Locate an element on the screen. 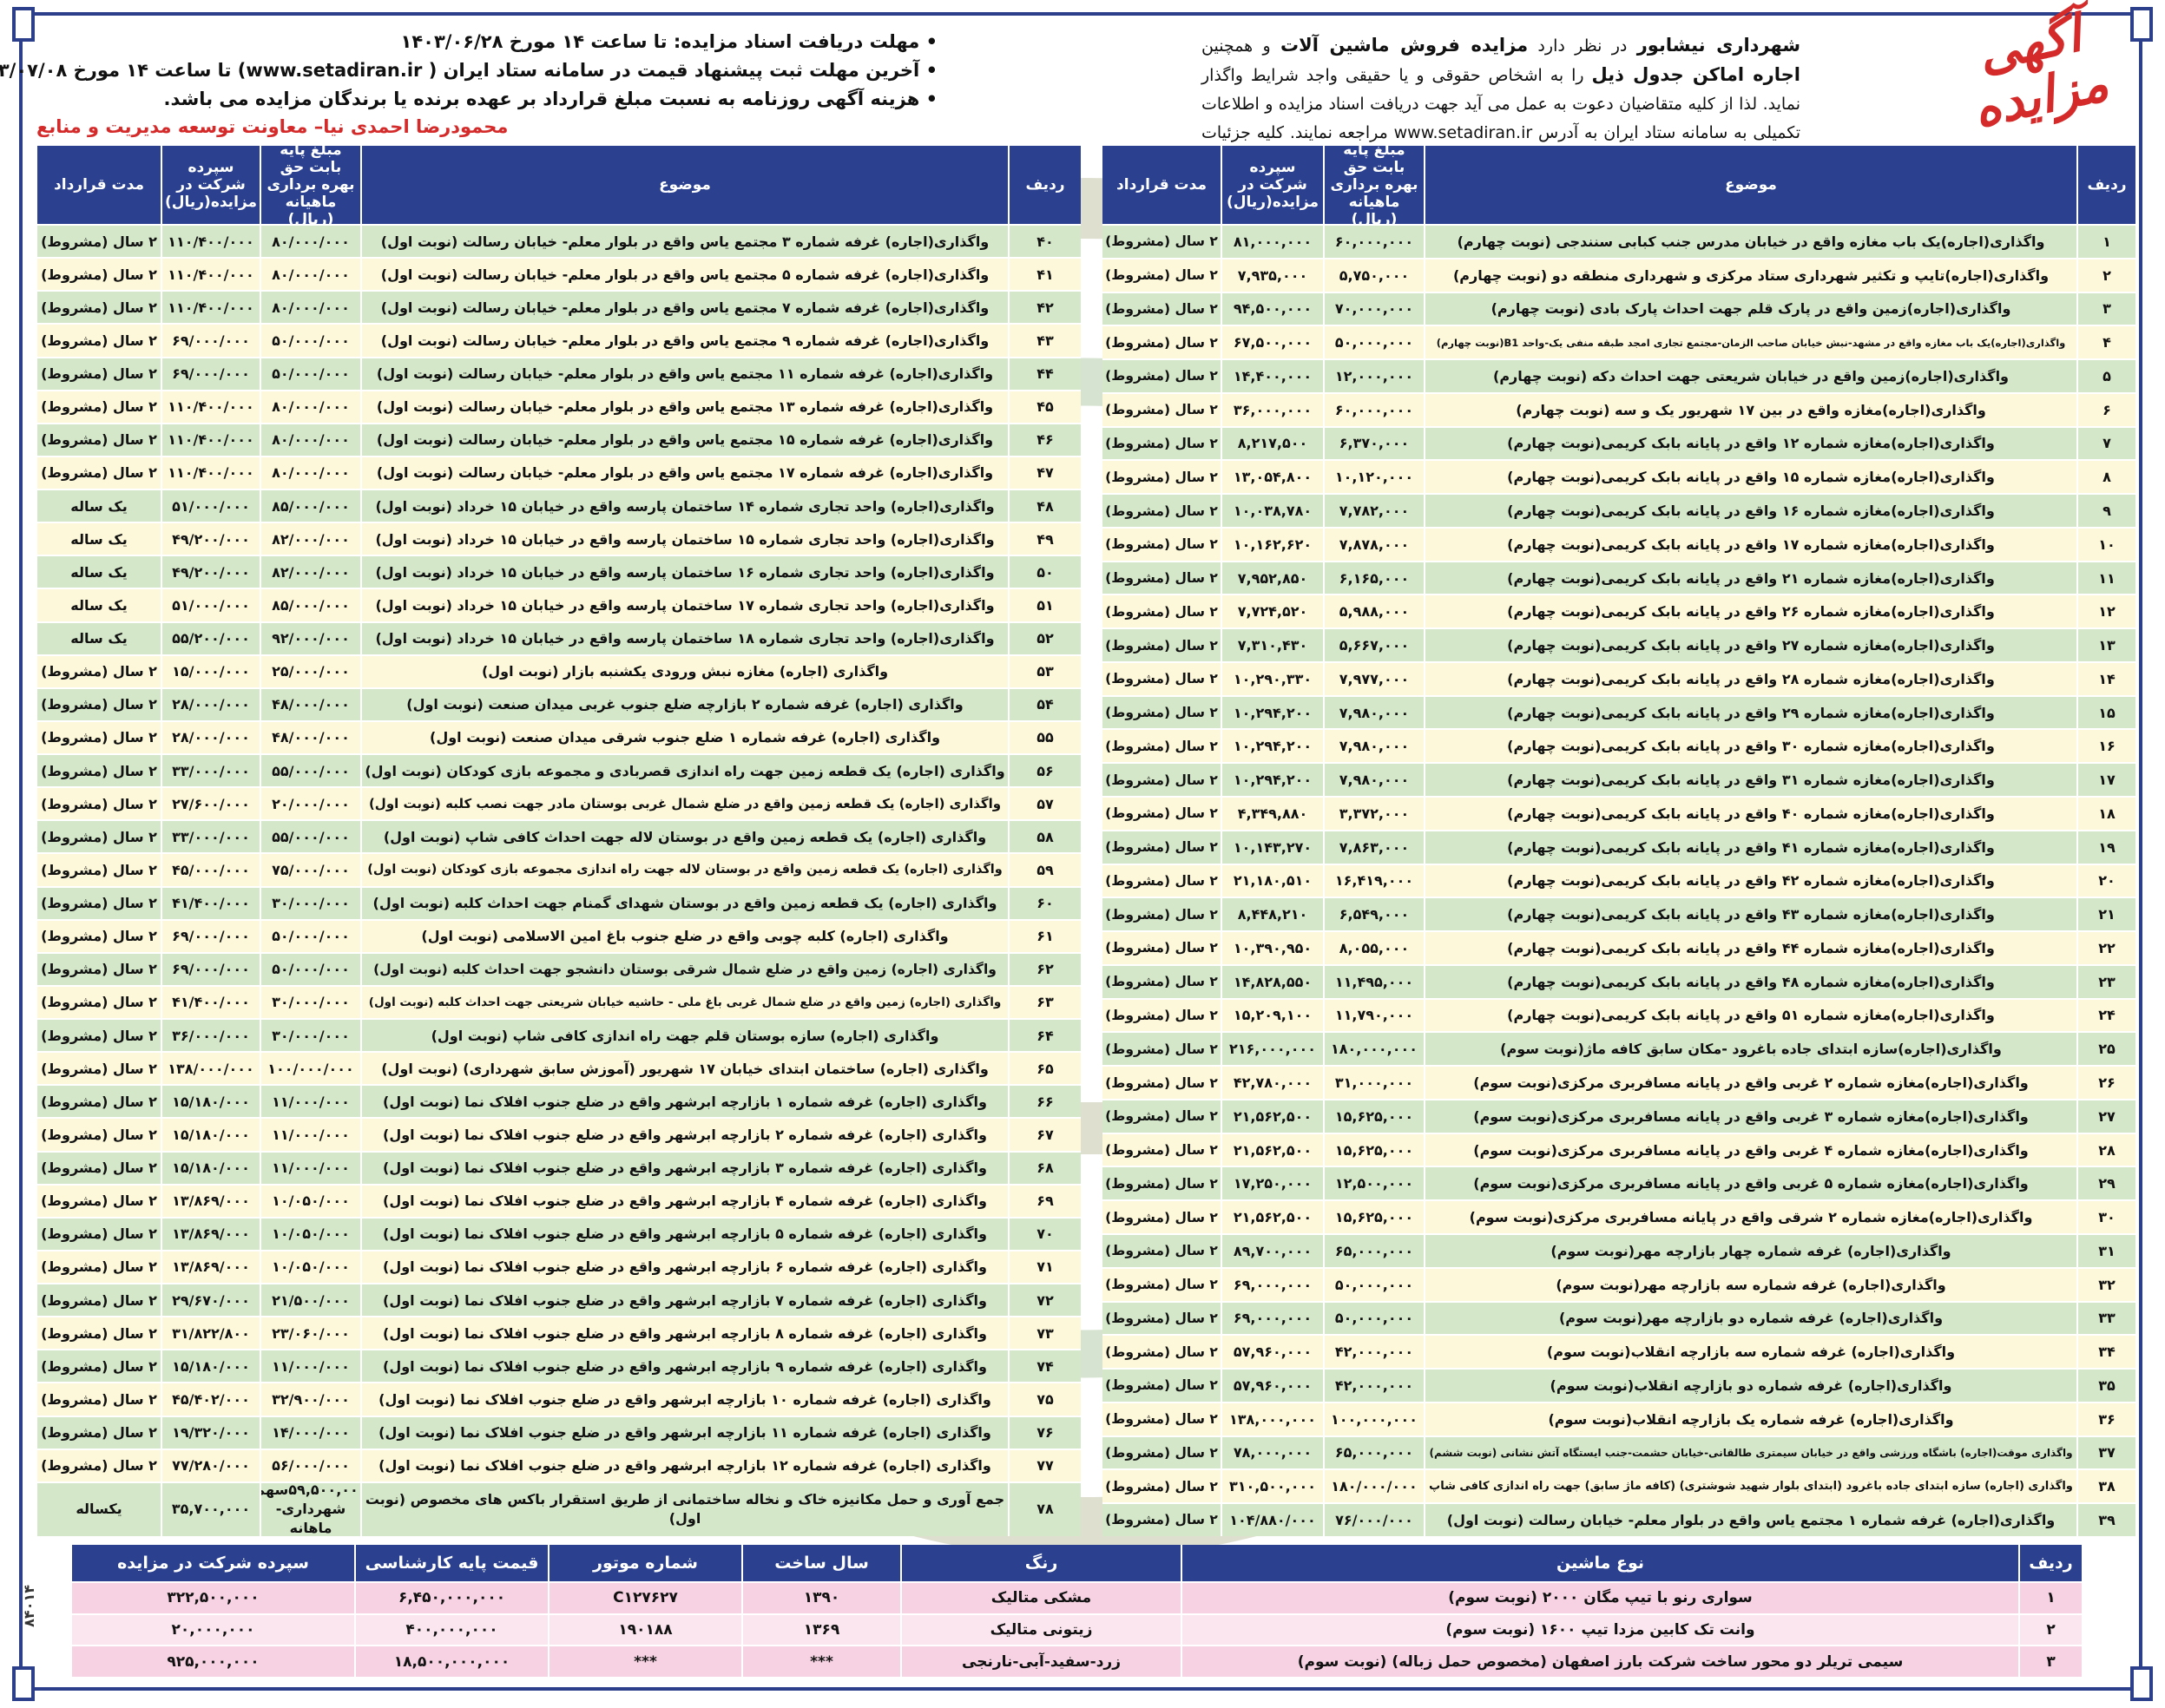 Image resolution: width=2165 pixels, height=1708 pixels. row-number: ۳۰ is located at coordinates (2105, 1217).